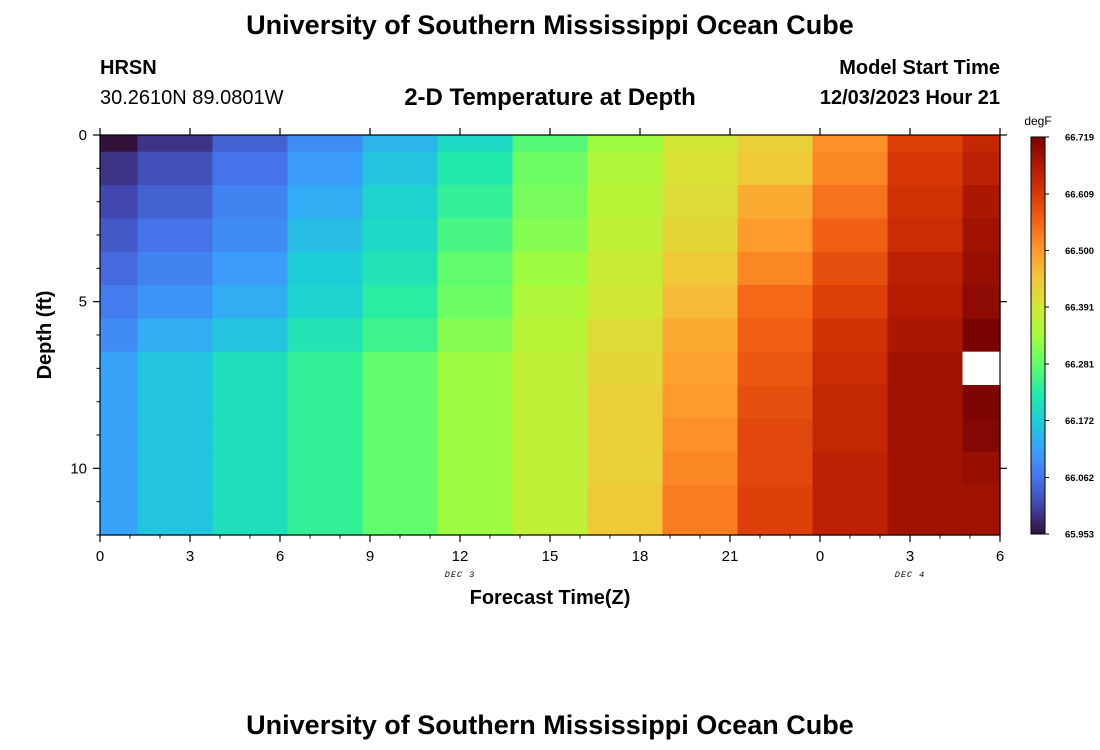 The image size is (1100, 750). Describe the element at coordinates (910, 575) in the screenshot. I see `date-label: DEC 4` at that location.